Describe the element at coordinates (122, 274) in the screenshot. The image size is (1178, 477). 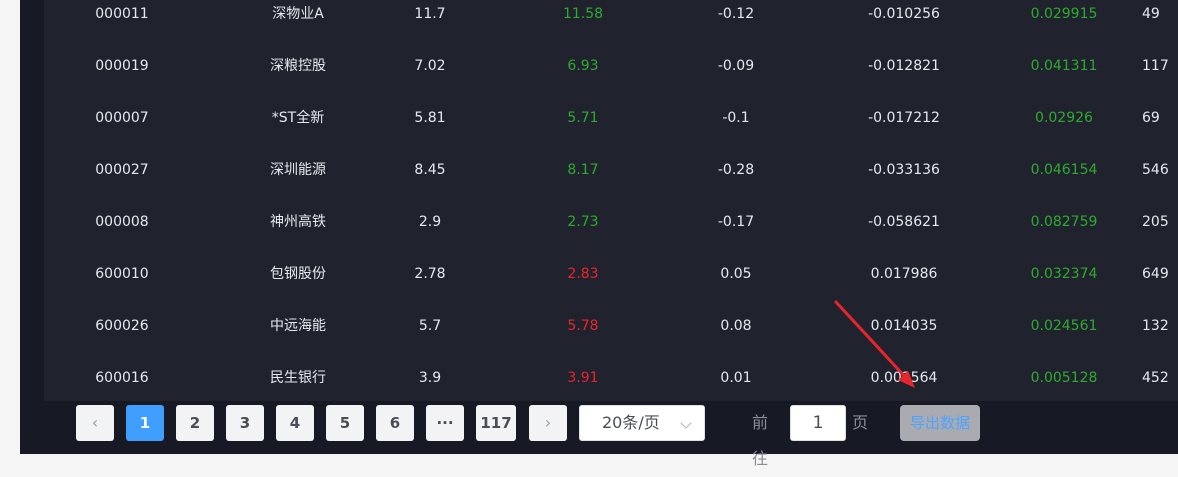
I see `stock-code-cell: 600010` at that location.